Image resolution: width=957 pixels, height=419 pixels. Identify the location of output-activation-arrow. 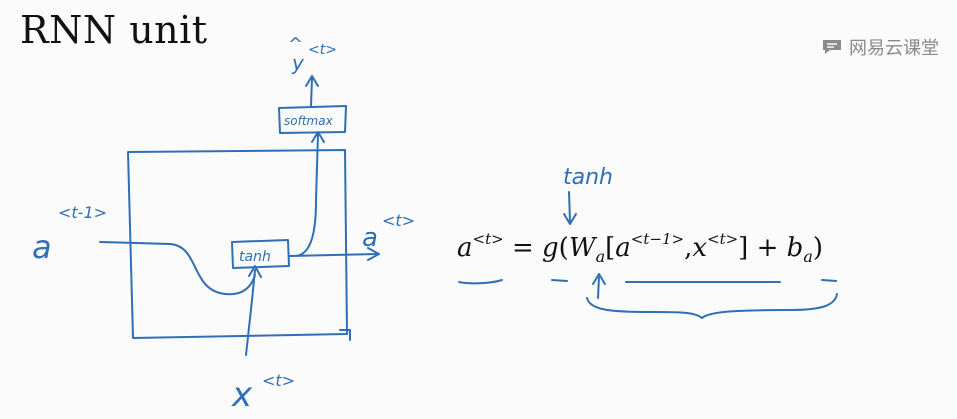
(333, 255).